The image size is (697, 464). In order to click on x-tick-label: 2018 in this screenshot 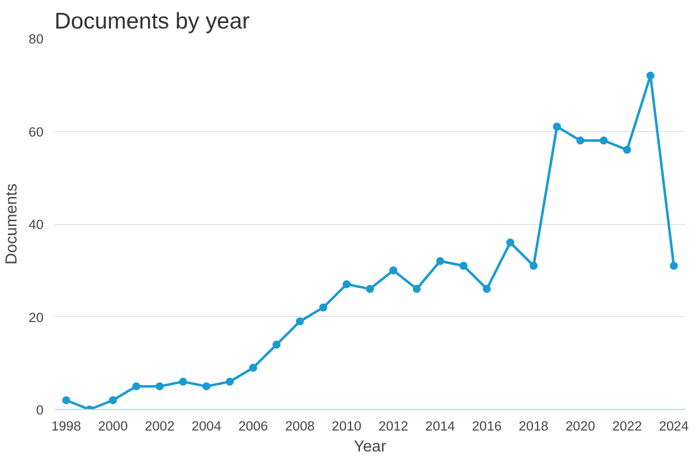, I will do `click(533, 426)`.